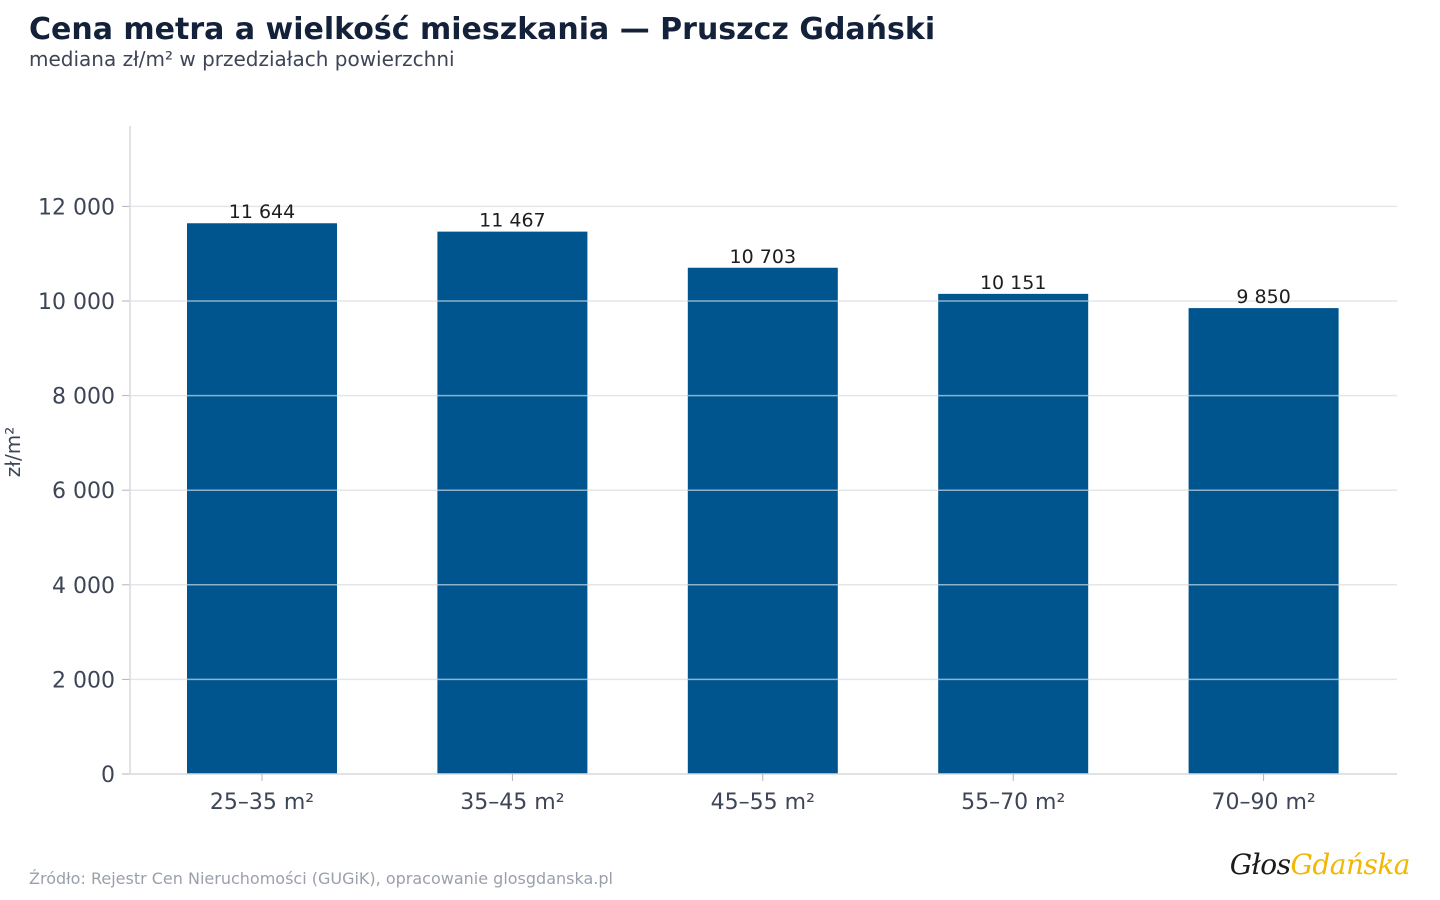  I want to click on brand-logo: GłosGdańska, so click(1320, 864).